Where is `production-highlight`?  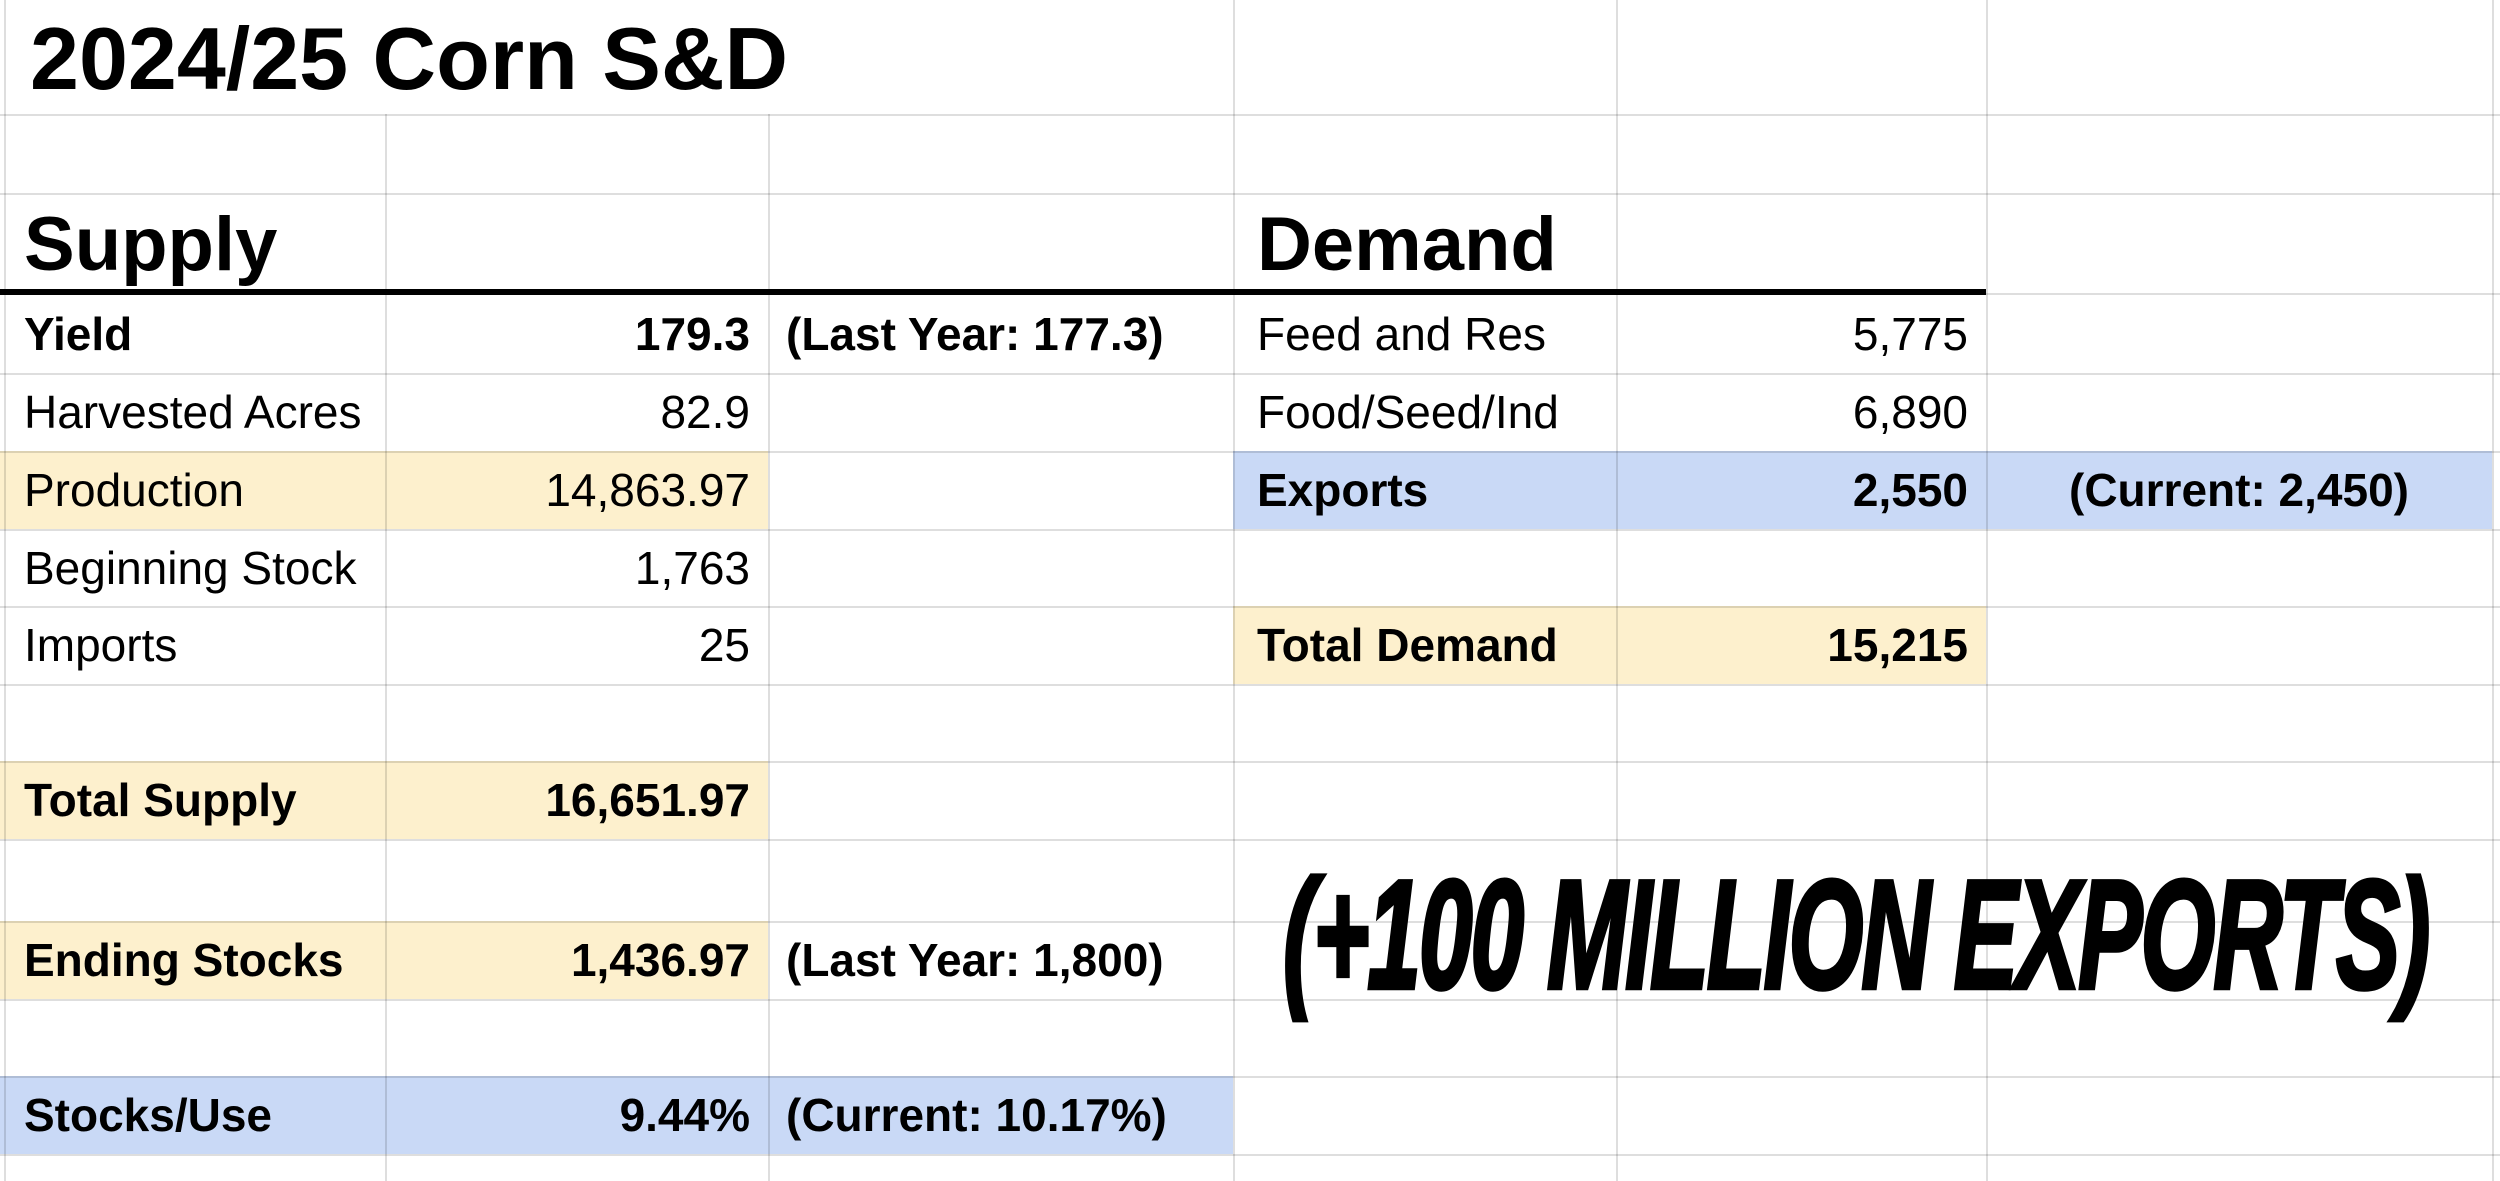
production-highlight is located at coordinates (384, 490).